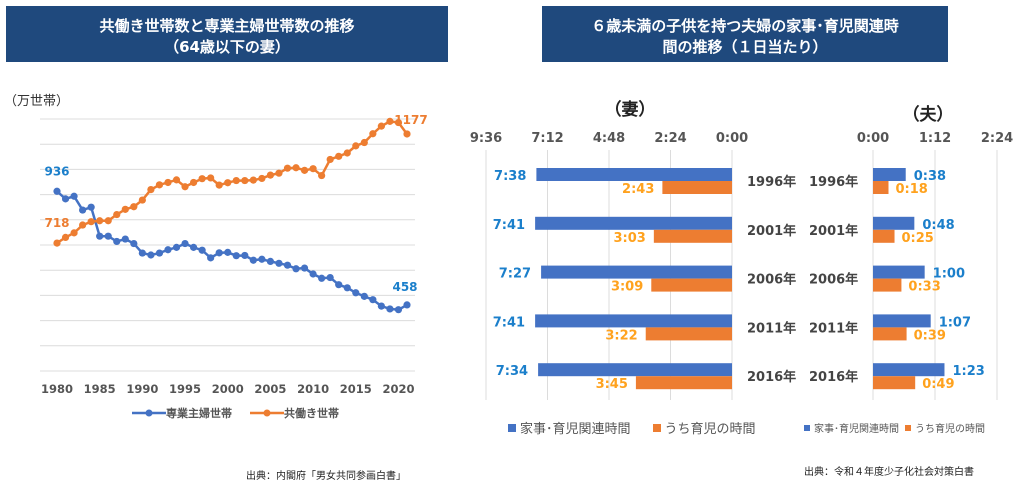  What do you see at coordinates (745, 26) in the screenshot?
I see `right-title-line1: ６歳未満の子供を持つ夫婦の家事･育児関連時` at bounding box center [745, 26].